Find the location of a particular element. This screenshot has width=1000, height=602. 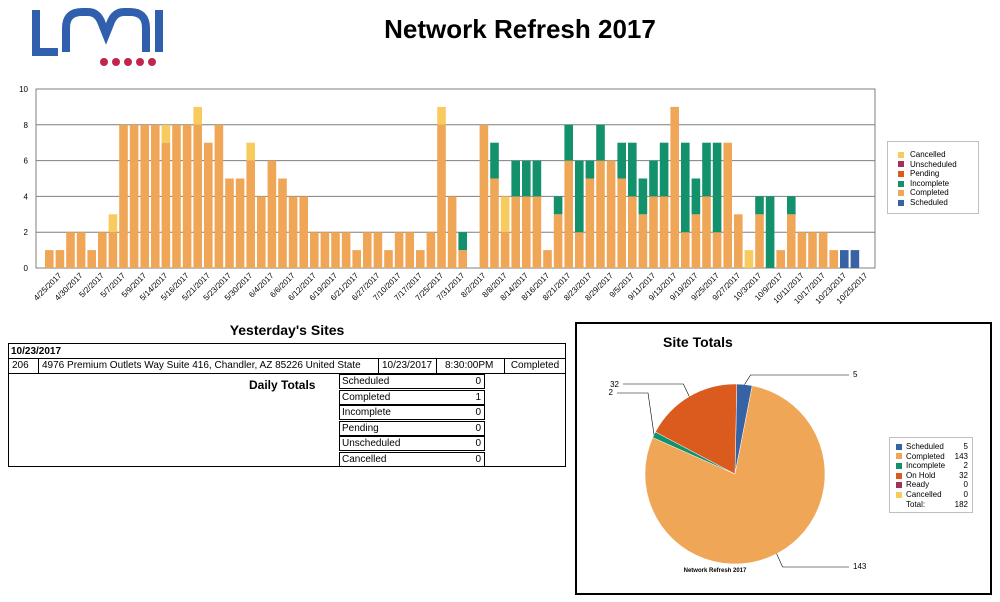

daily-totals-label: Daily Totals is located at coordinates (282, 385).